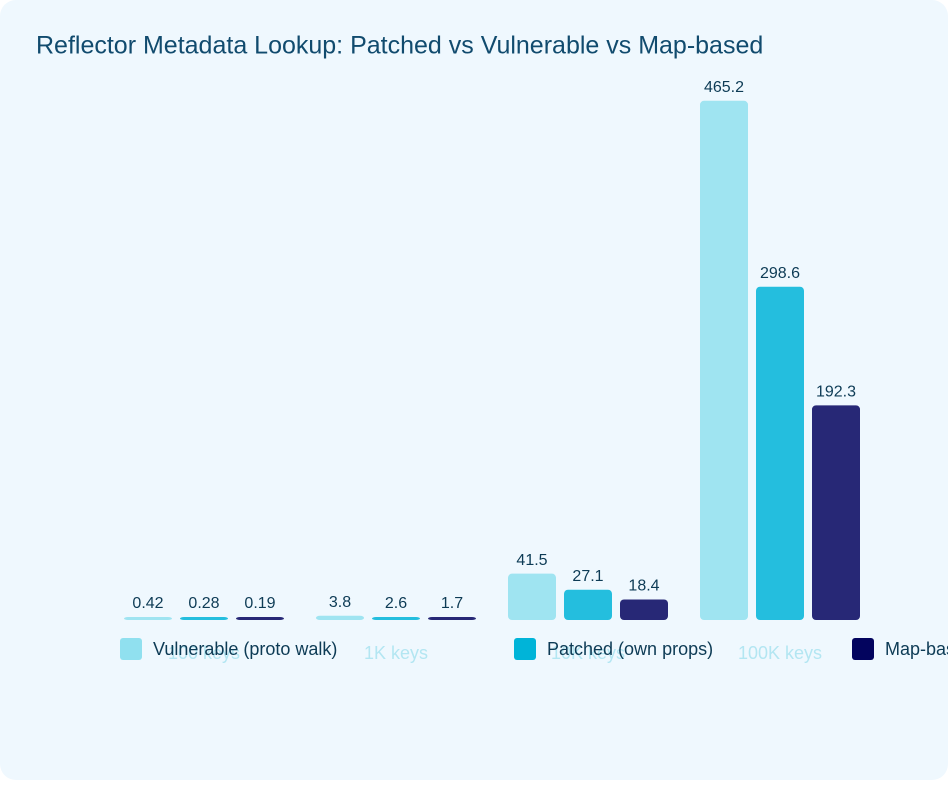  What do you see at coordinates (836, 392) in the screenshot?
I see `value-label: 192.3` at bounding box center [836, 392].